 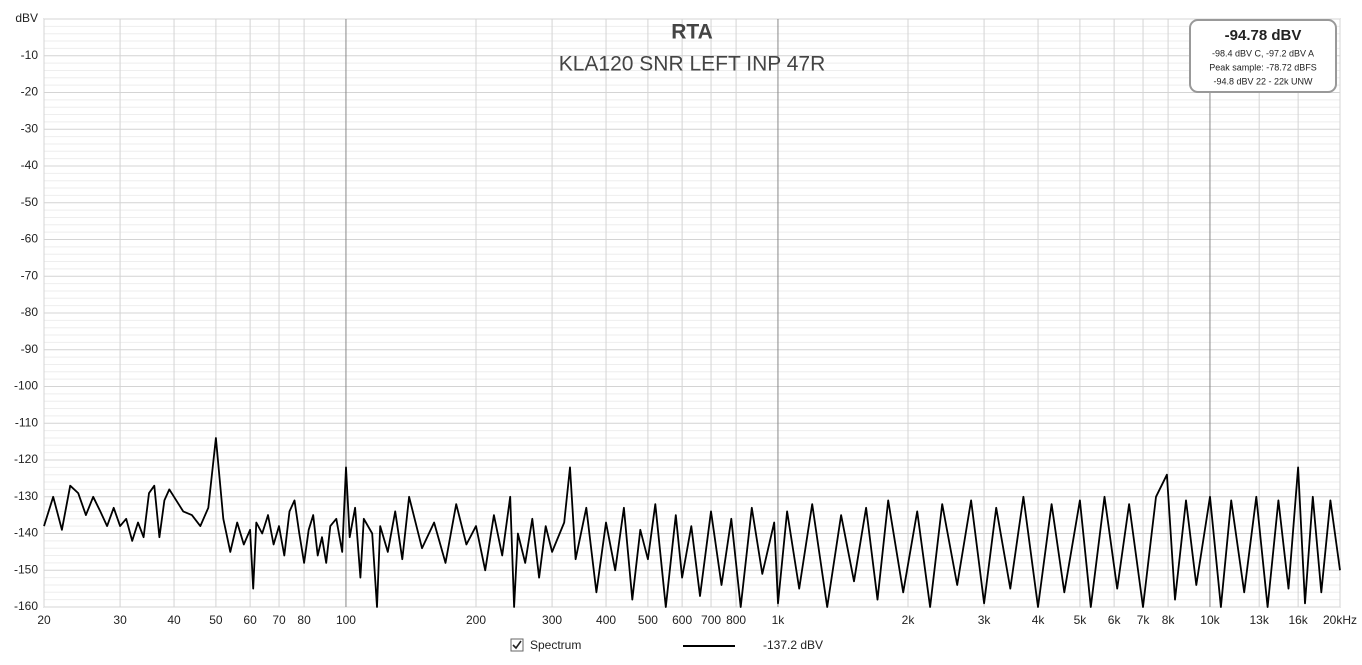 What do you see at coordinates (909, 620) in the screenshot?
I see `x-tick-label: 2k` at bounding box center [909, 620].